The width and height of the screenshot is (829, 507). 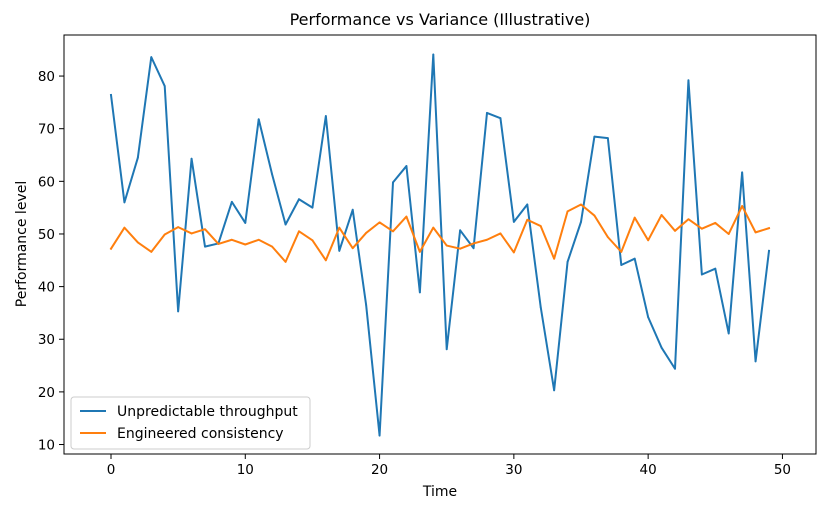 What do you see at coordinates (111, 470) in the screenshot?
I see `x-tick-label: 0` at bounding box center [111, 470].